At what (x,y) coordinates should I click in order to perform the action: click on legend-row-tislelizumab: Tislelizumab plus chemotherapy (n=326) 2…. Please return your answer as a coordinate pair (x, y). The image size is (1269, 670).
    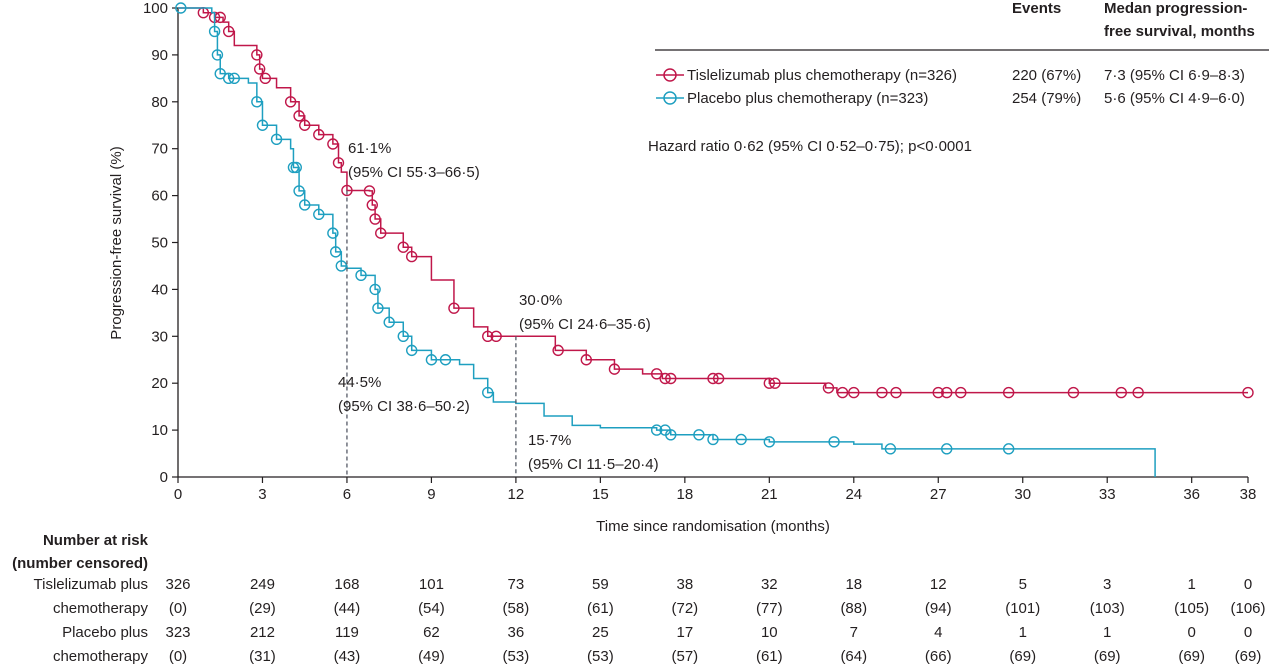
    Looking at the image, I should click on (950, 75).